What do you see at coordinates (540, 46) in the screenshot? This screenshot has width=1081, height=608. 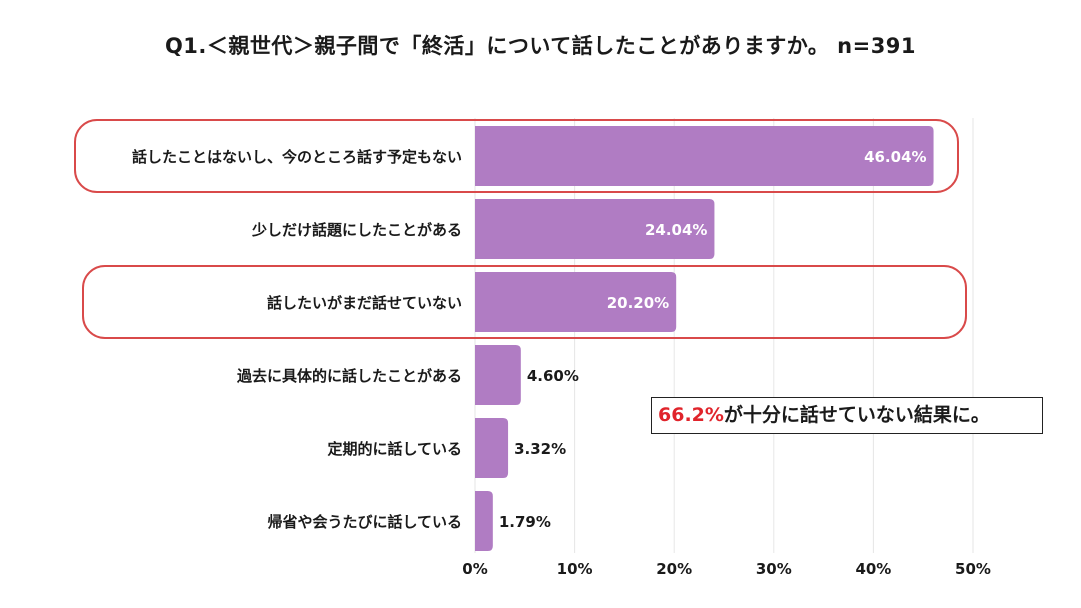 I see `chart-title: Q1.＜親世代＞親子間で「終活」について話したことがありますか。 n=391` at bounding box center [540, 46].